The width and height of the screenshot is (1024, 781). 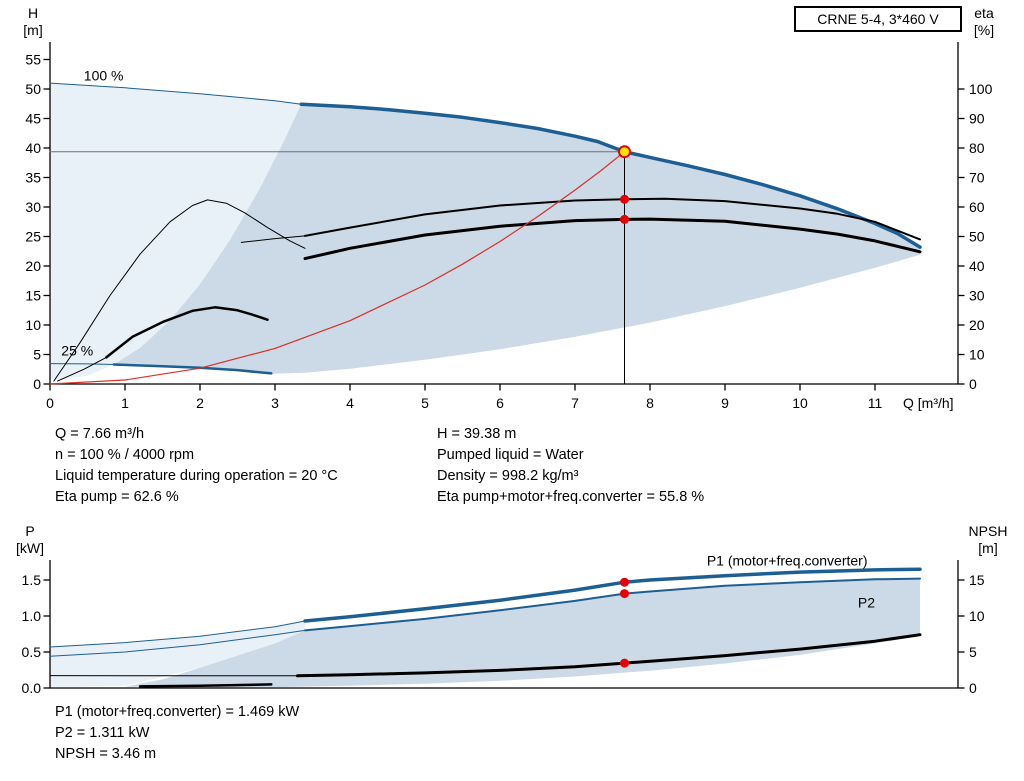 I want to click on envelope-light, so click(x=176, y=231).